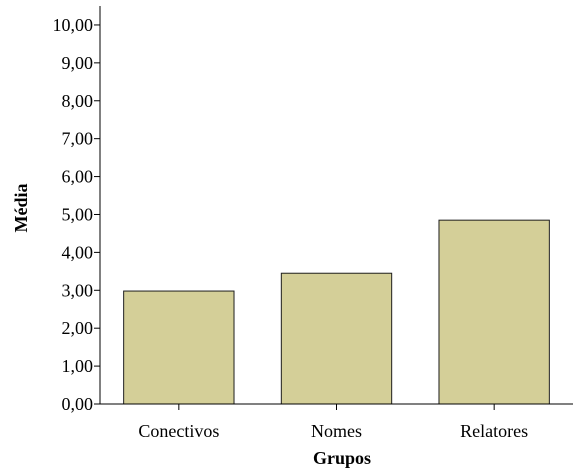 The height and width of the screenshot is (468, 573). I want to click on y-tick-label: 9,00, so click(78, 63).